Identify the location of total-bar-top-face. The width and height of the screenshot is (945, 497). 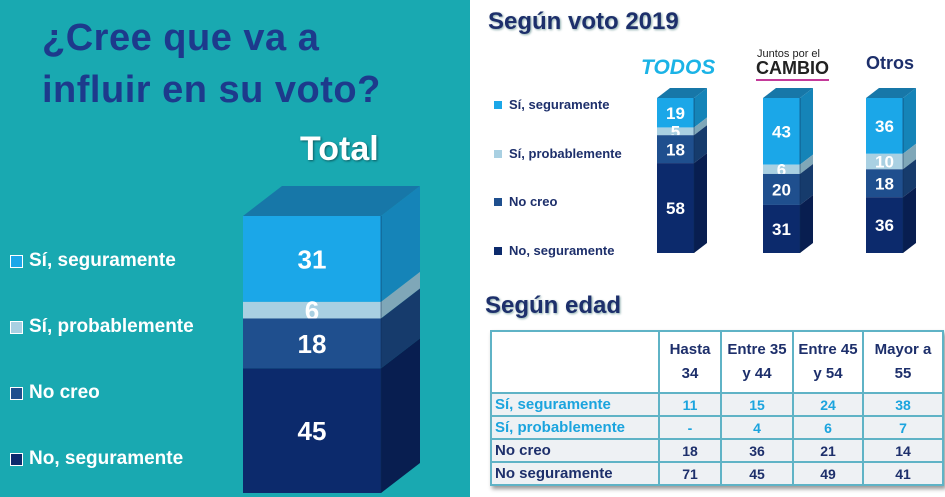
(331, 201).